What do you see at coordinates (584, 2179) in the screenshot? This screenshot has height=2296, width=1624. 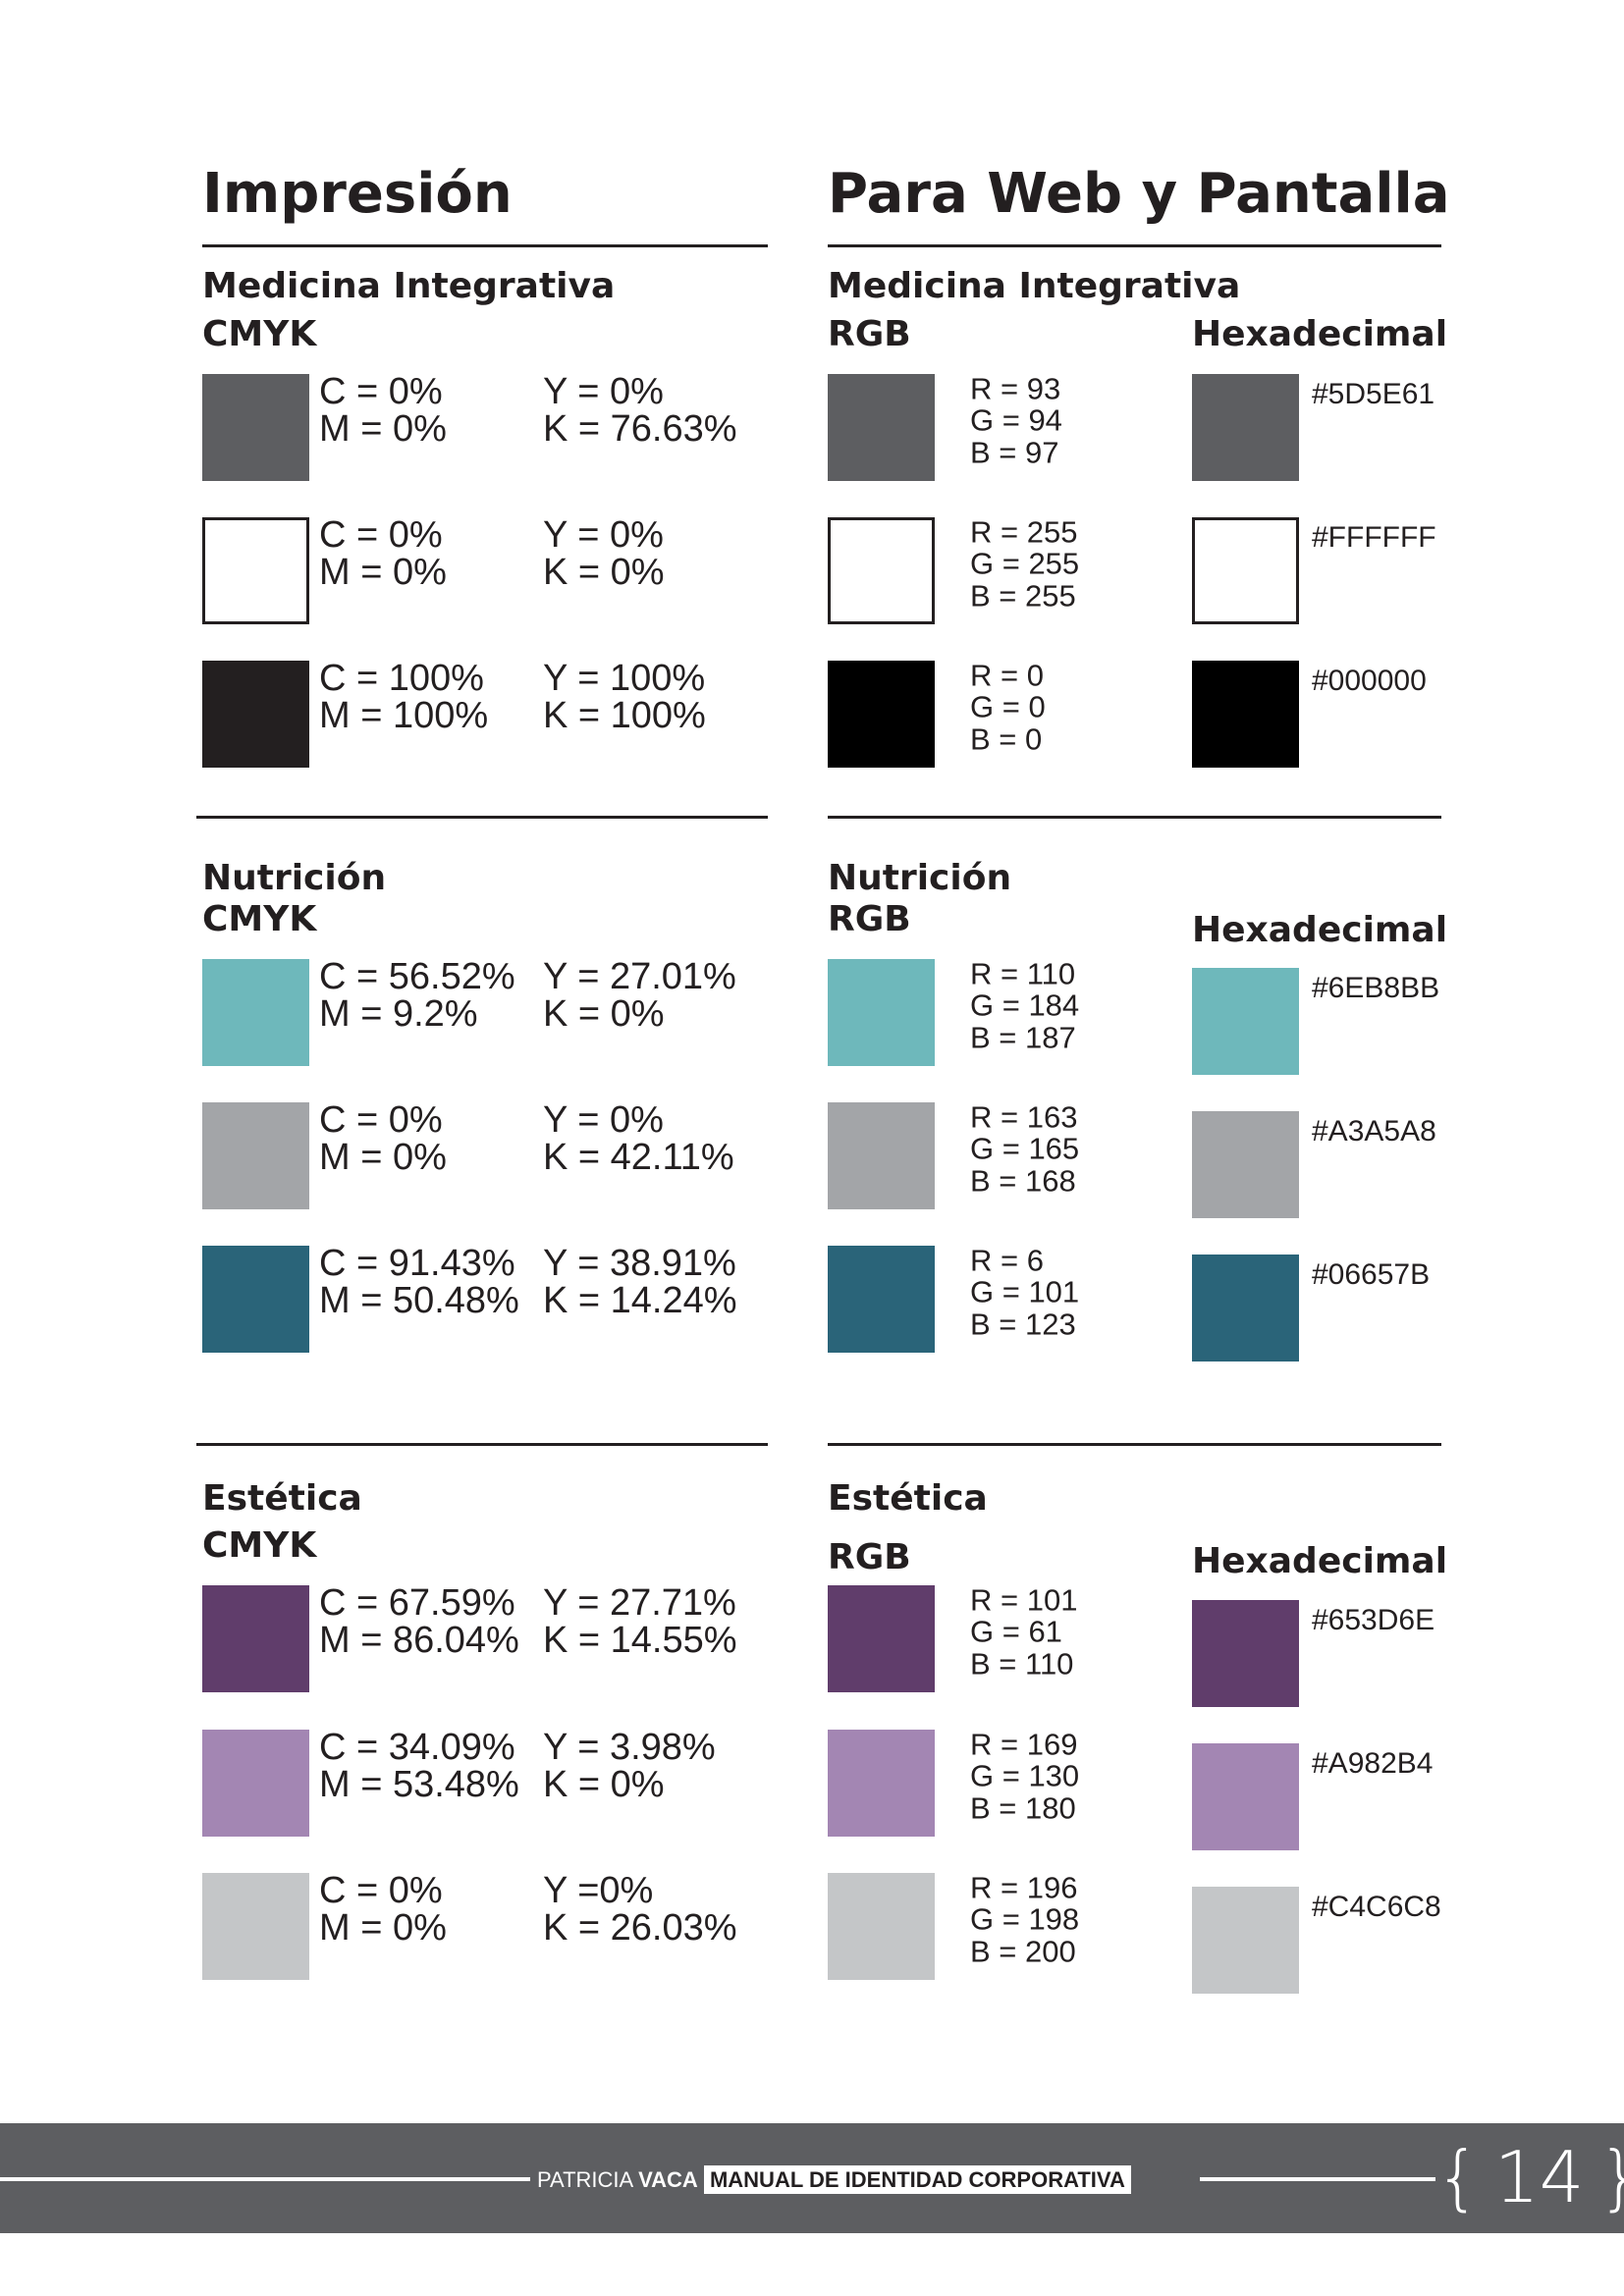 I see `brand-first: PATRICIA` at bounding box center [584, 2179].